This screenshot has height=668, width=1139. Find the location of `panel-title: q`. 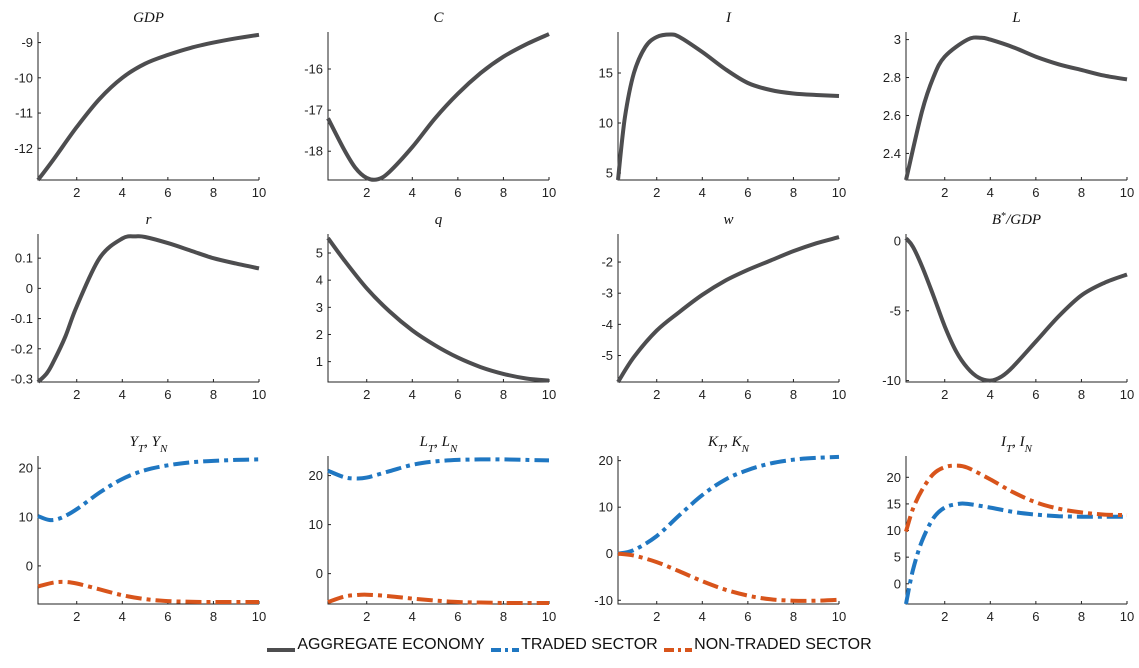

panel-title: q is located at coordinates (439, 220).